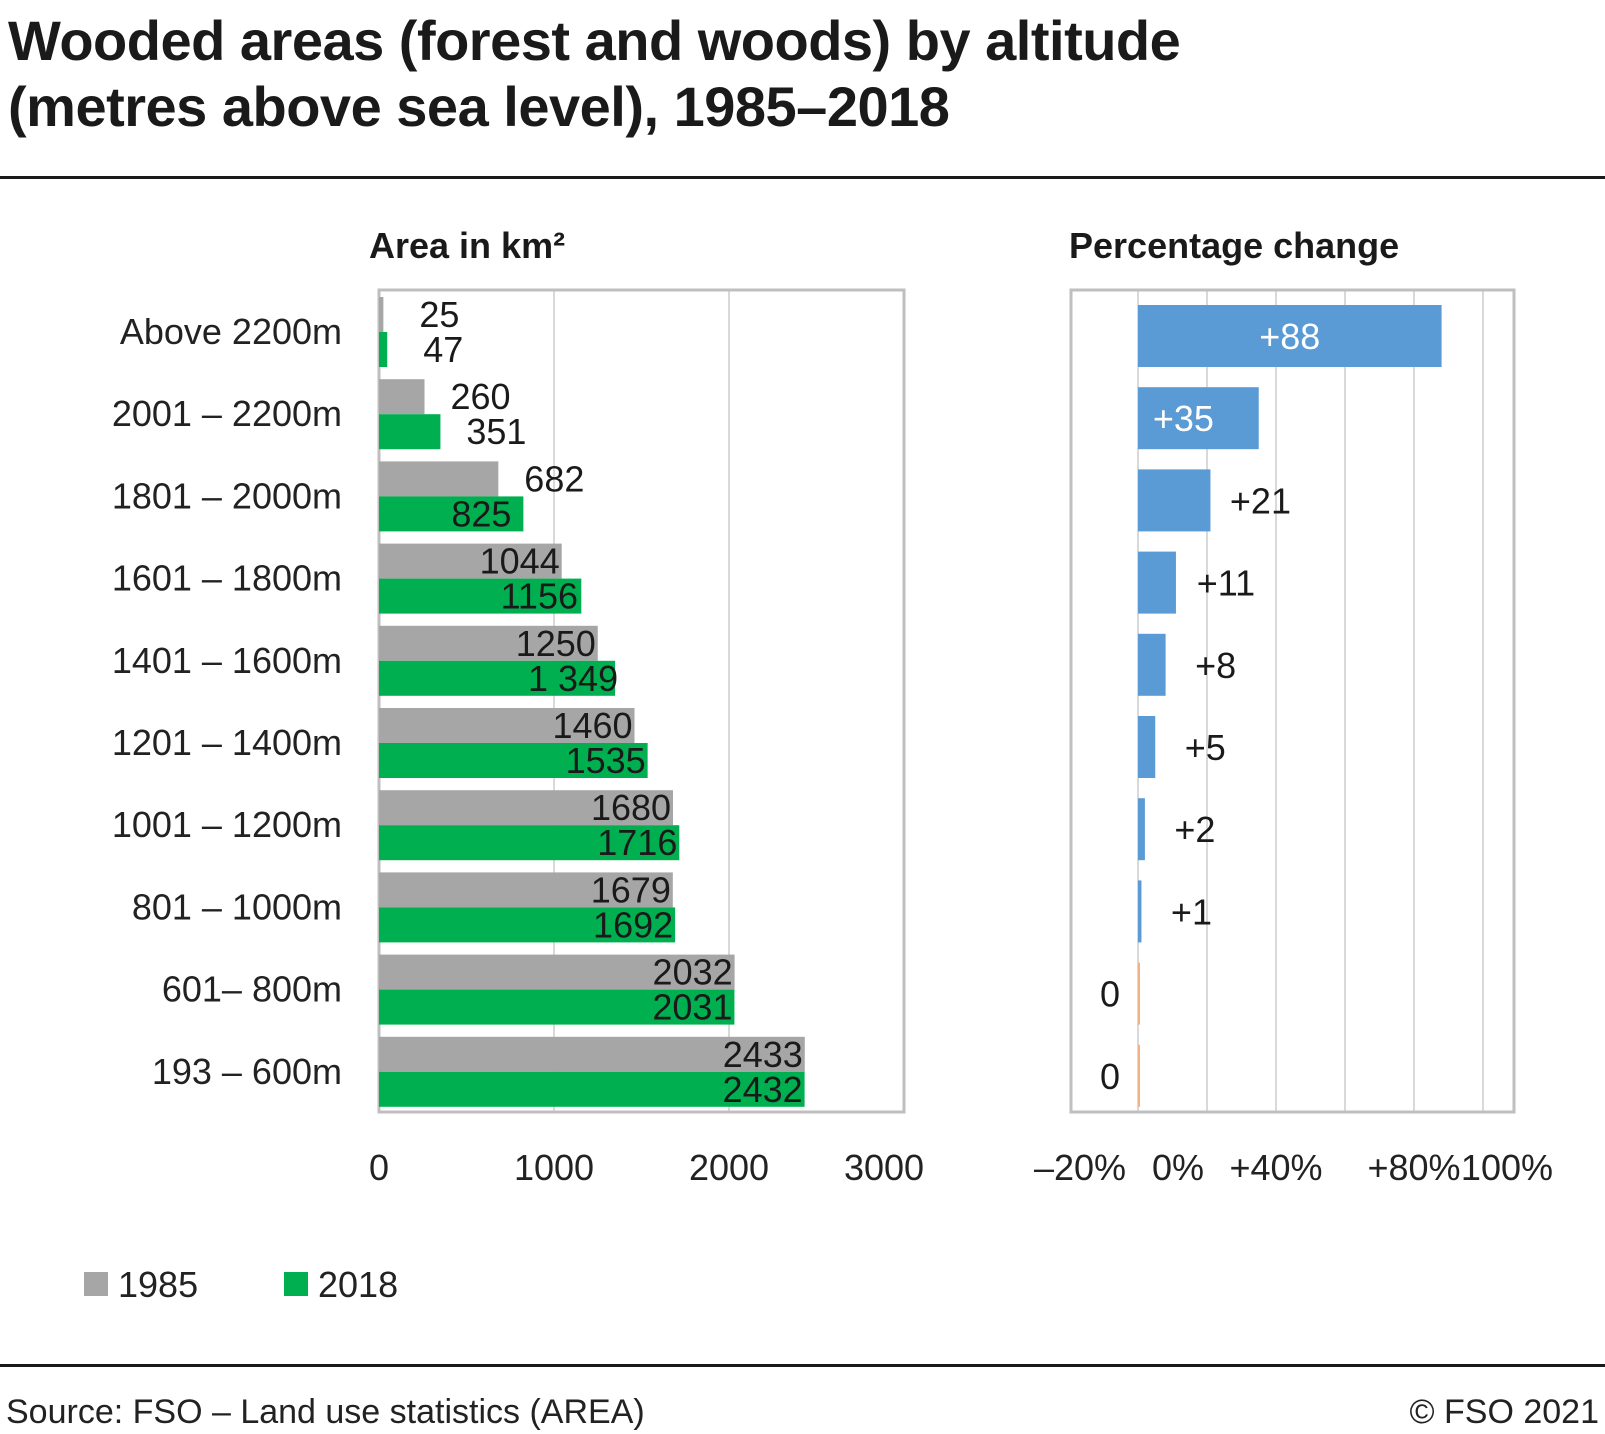 The image size is (1605, 1434). What do you see at coordinates (439, 314) in the screenshot?
I see `bar-label-1985: 25` at bounding box center [439, 314].